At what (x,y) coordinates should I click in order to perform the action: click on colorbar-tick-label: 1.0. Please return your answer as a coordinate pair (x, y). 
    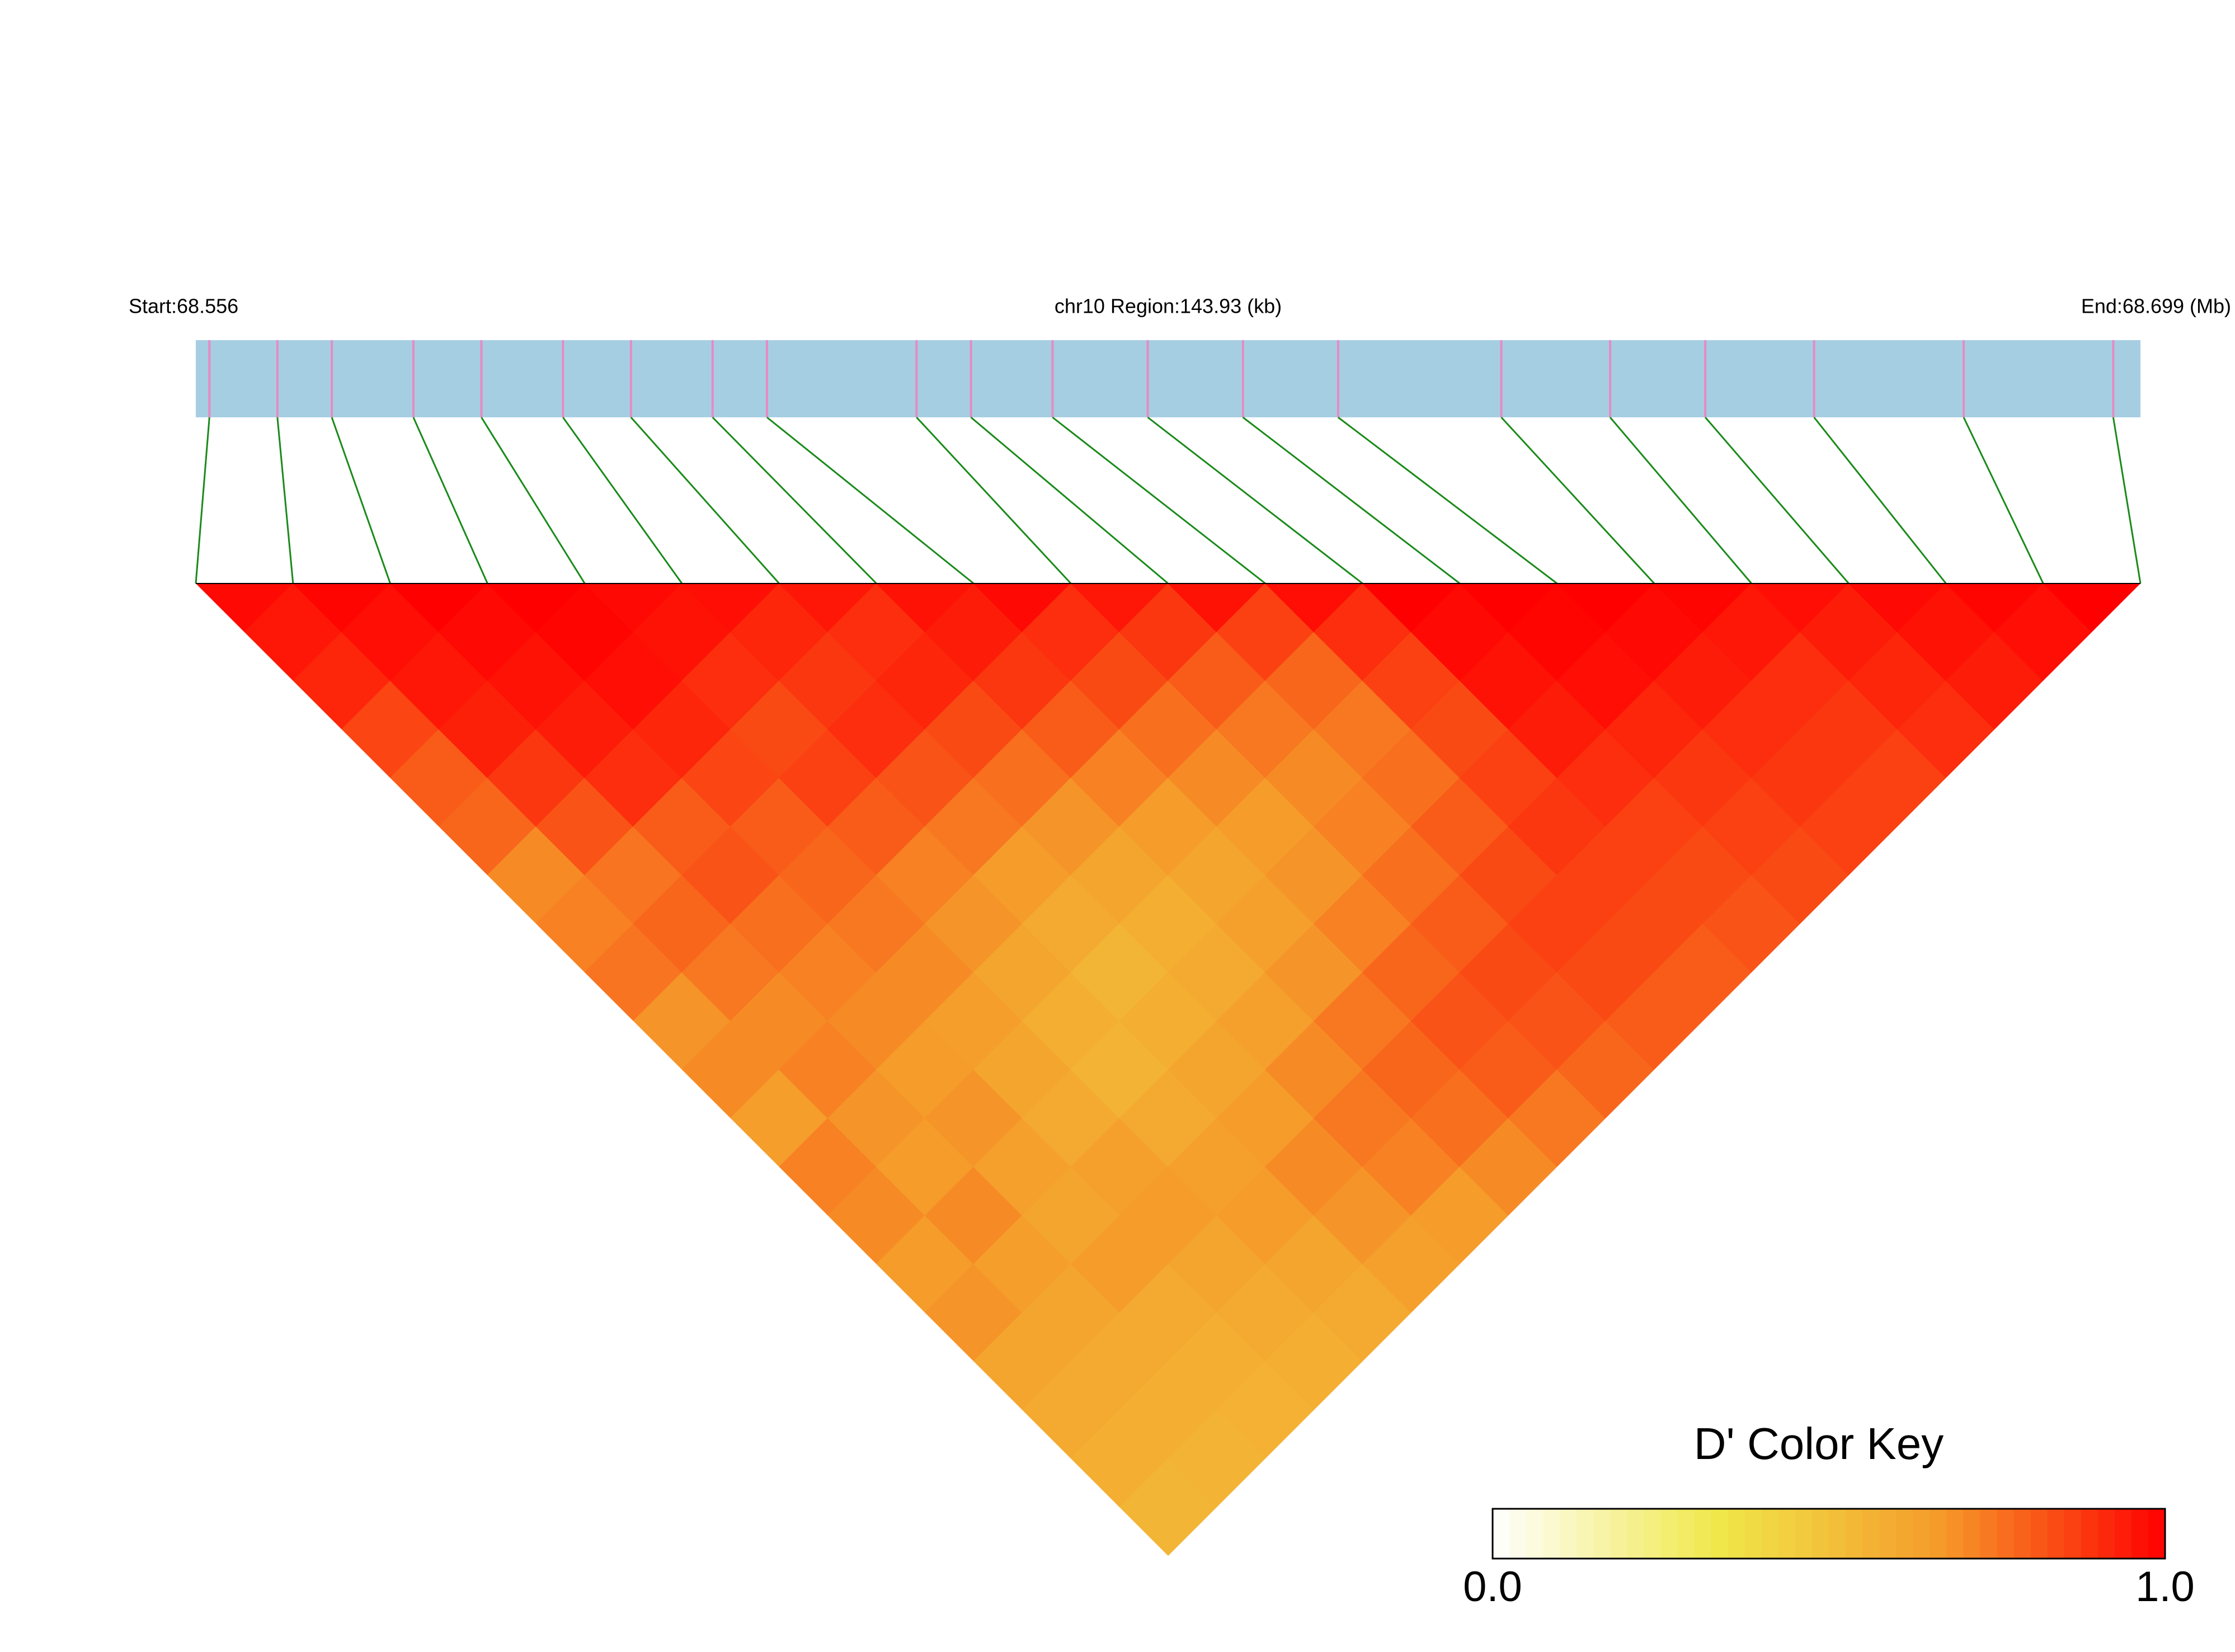
    Looking at the image, I should click on (2165, 1587).